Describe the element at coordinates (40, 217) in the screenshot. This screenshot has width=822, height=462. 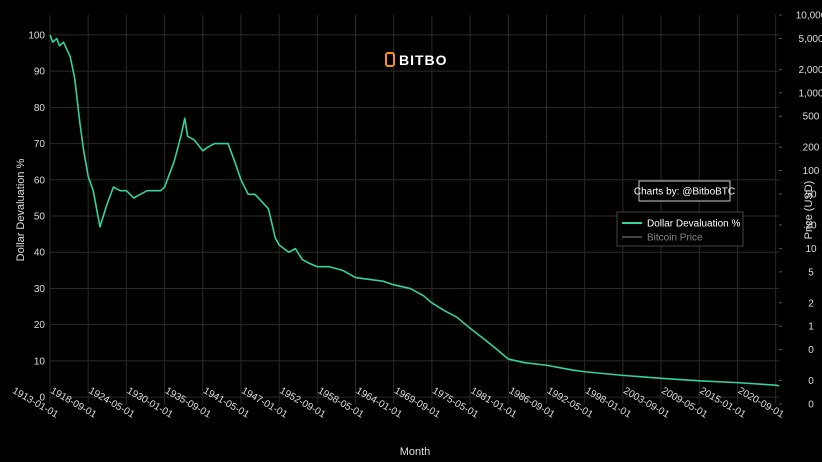
I see `y-tick-label: 50` at that location.